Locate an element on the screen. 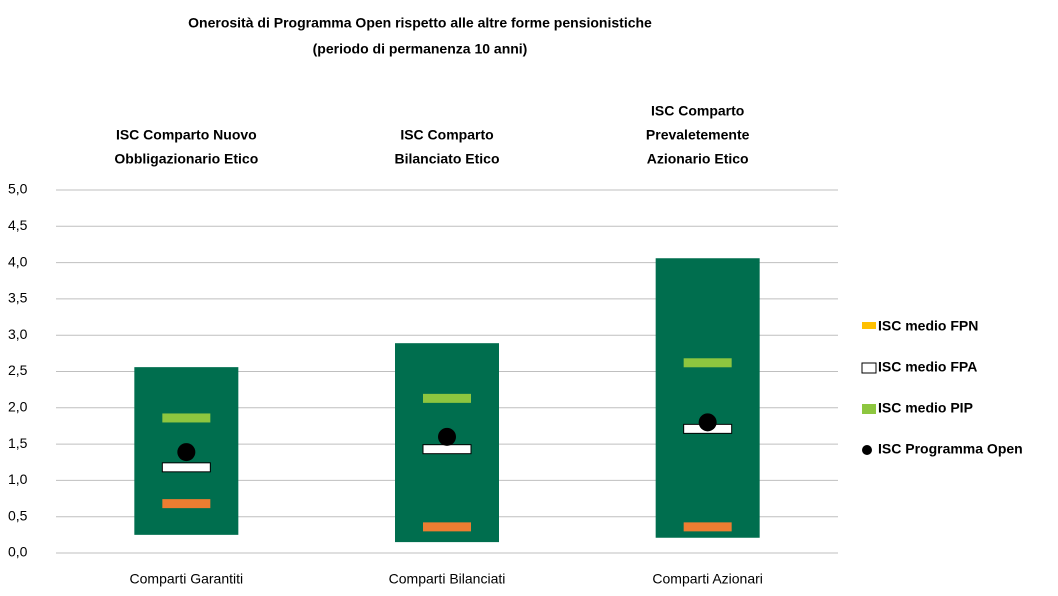  legend-label: ISC medio PIP is located at coordinates (925, 408).